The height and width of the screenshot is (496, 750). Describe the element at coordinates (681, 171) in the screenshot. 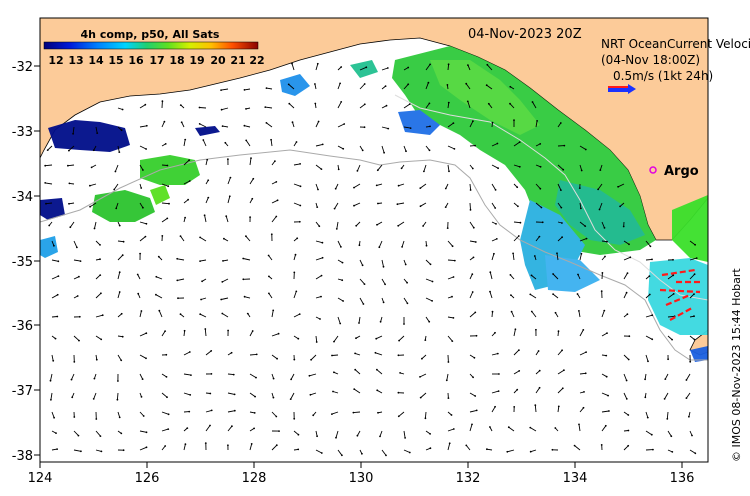

I see `argo-label: Argo` at that location.